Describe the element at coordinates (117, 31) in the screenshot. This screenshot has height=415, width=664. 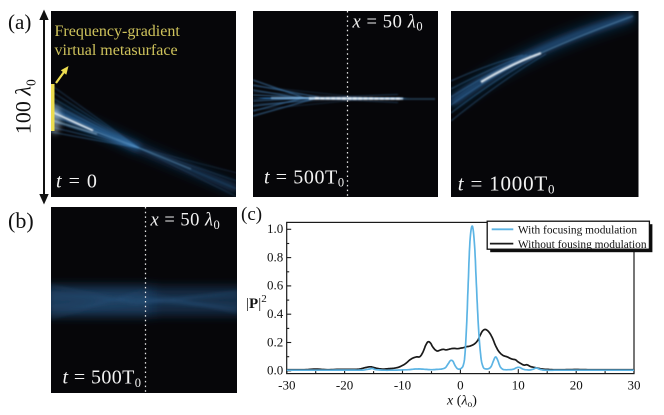
I see `svg-text: Frequency-gradient` at that location.